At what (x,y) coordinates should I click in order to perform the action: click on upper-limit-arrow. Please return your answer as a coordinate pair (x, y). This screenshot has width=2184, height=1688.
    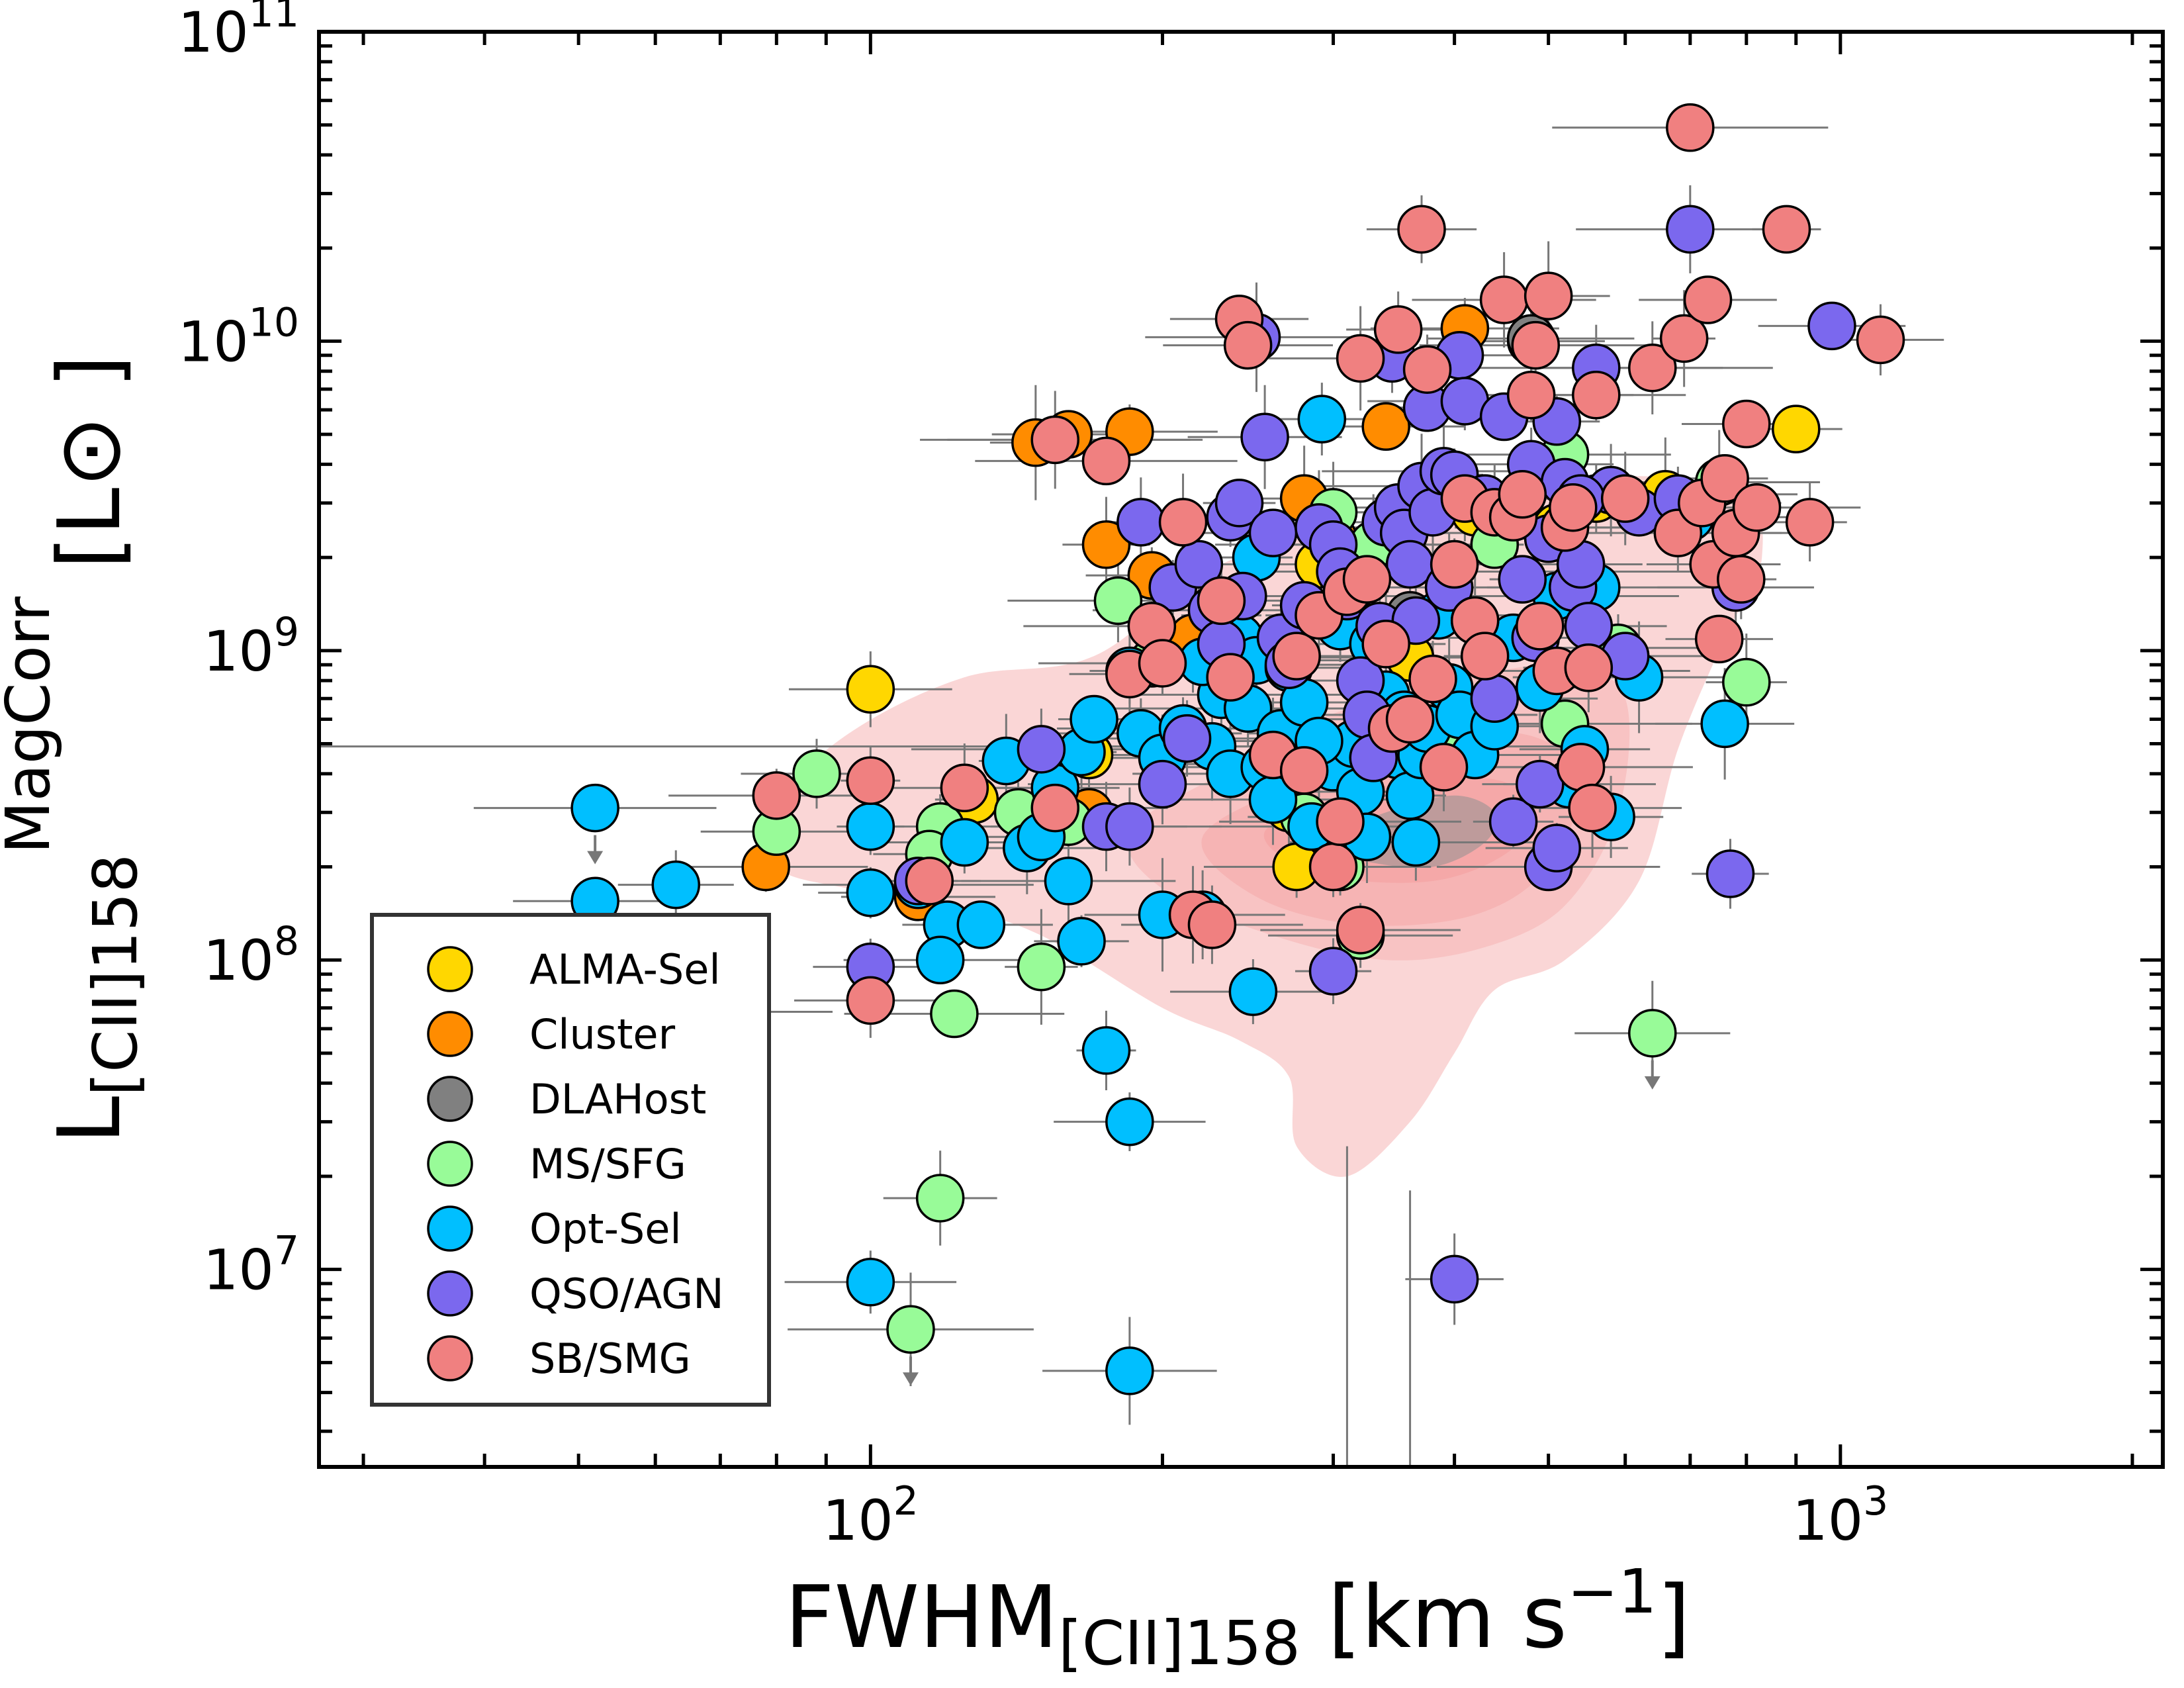
    Looking at the image, I should click on (595, 858).